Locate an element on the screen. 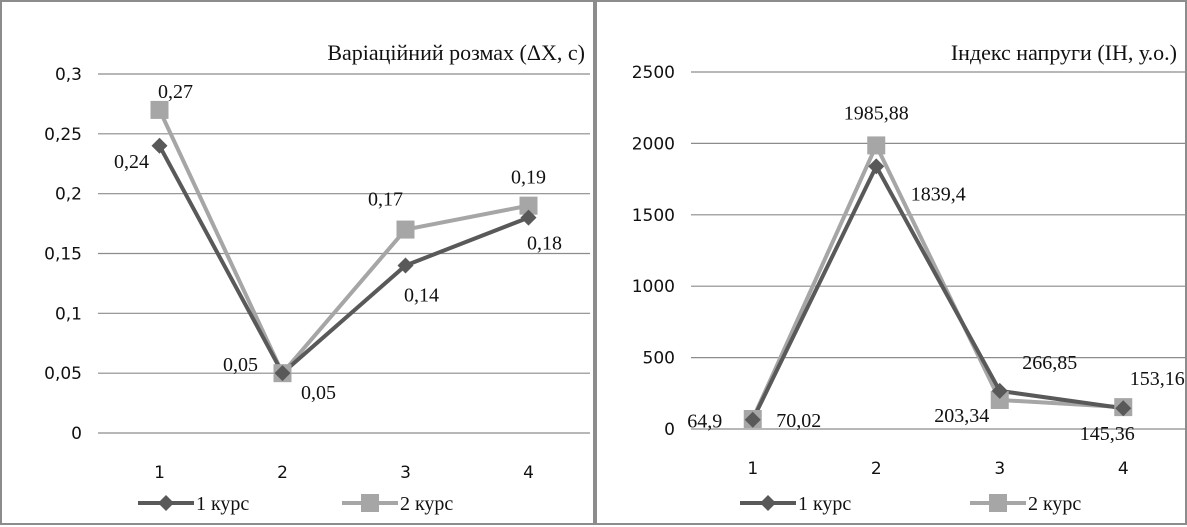 The height and width of the screenshot is (527, 1187). chart-title: Варіаційний розмах (ΔХ, с) is located at coordinates (456, 52).